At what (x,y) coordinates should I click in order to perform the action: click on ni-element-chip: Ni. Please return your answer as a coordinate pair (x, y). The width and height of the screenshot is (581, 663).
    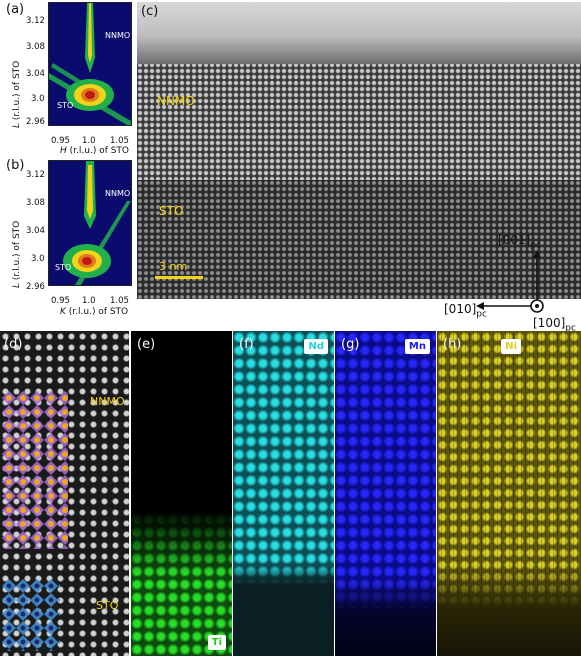
    Looking at the image, I should click on (511, 346).